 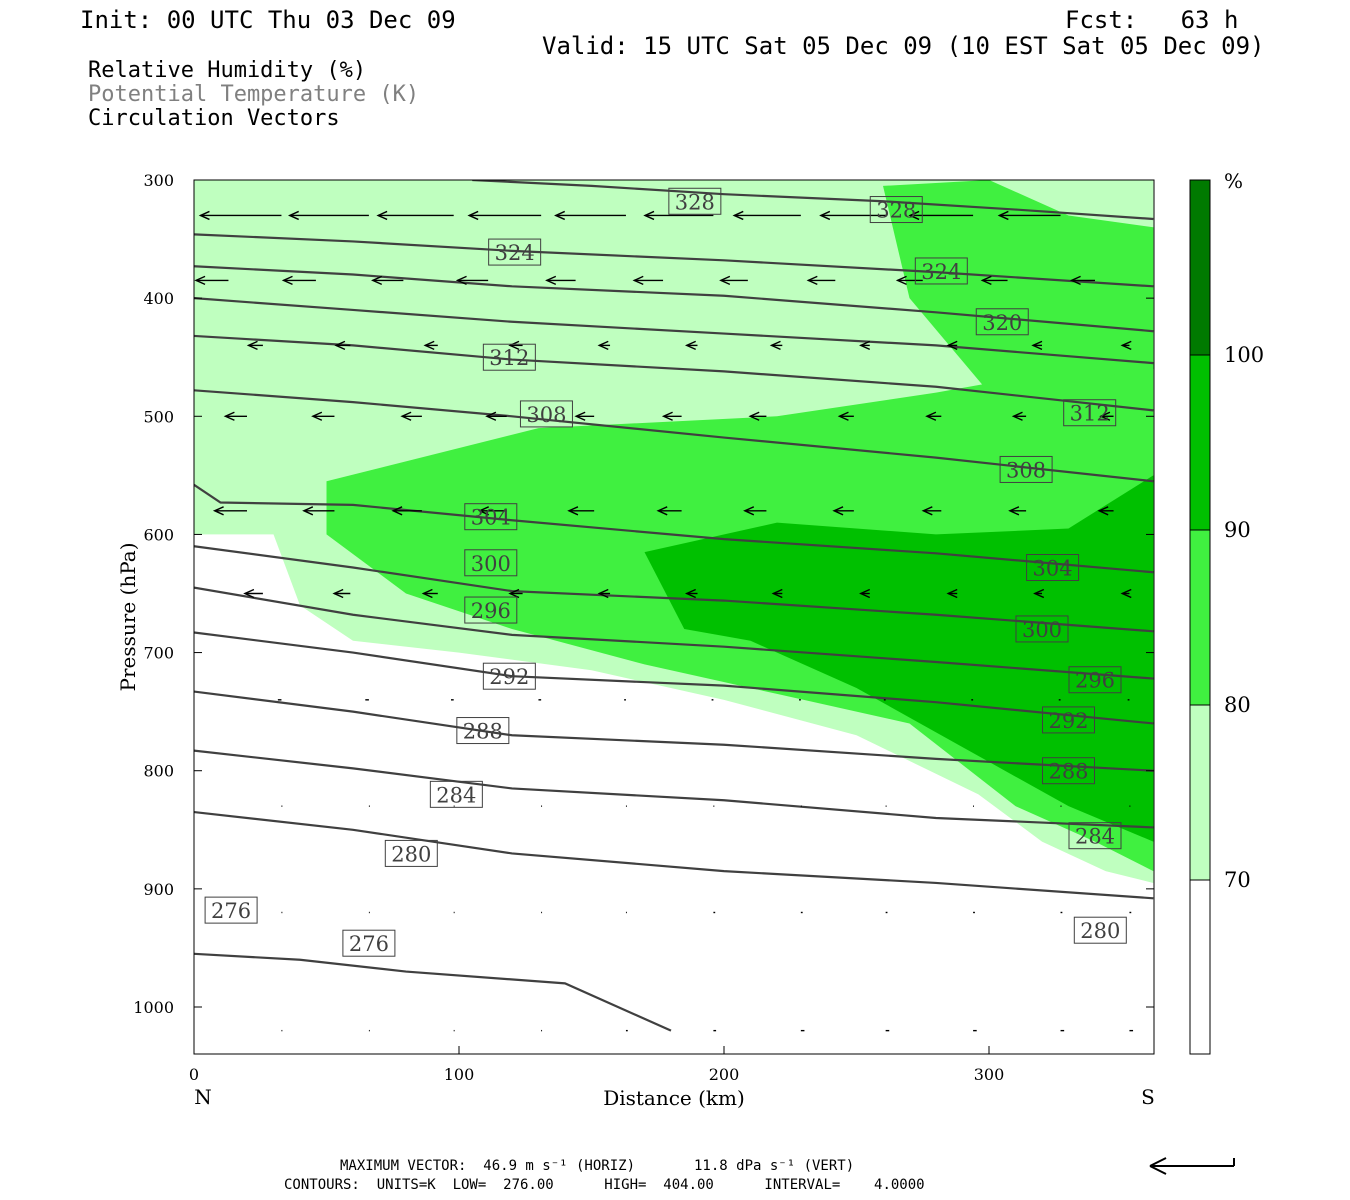 I want to click on theta-label-text: 292, so click(x=509, y=677).